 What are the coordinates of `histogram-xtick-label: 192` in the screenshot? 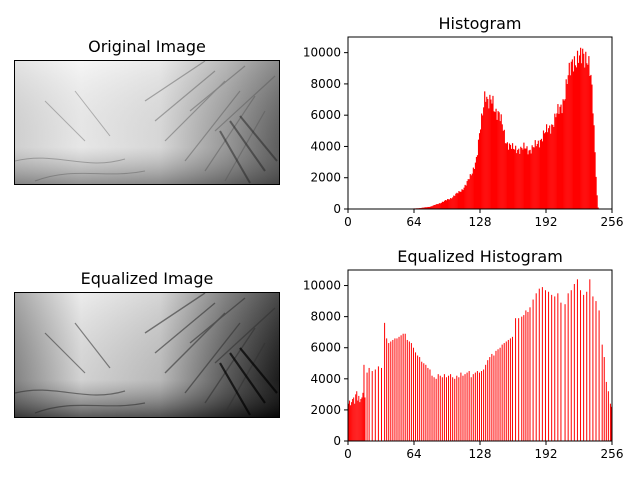 It's located at (546, 222).